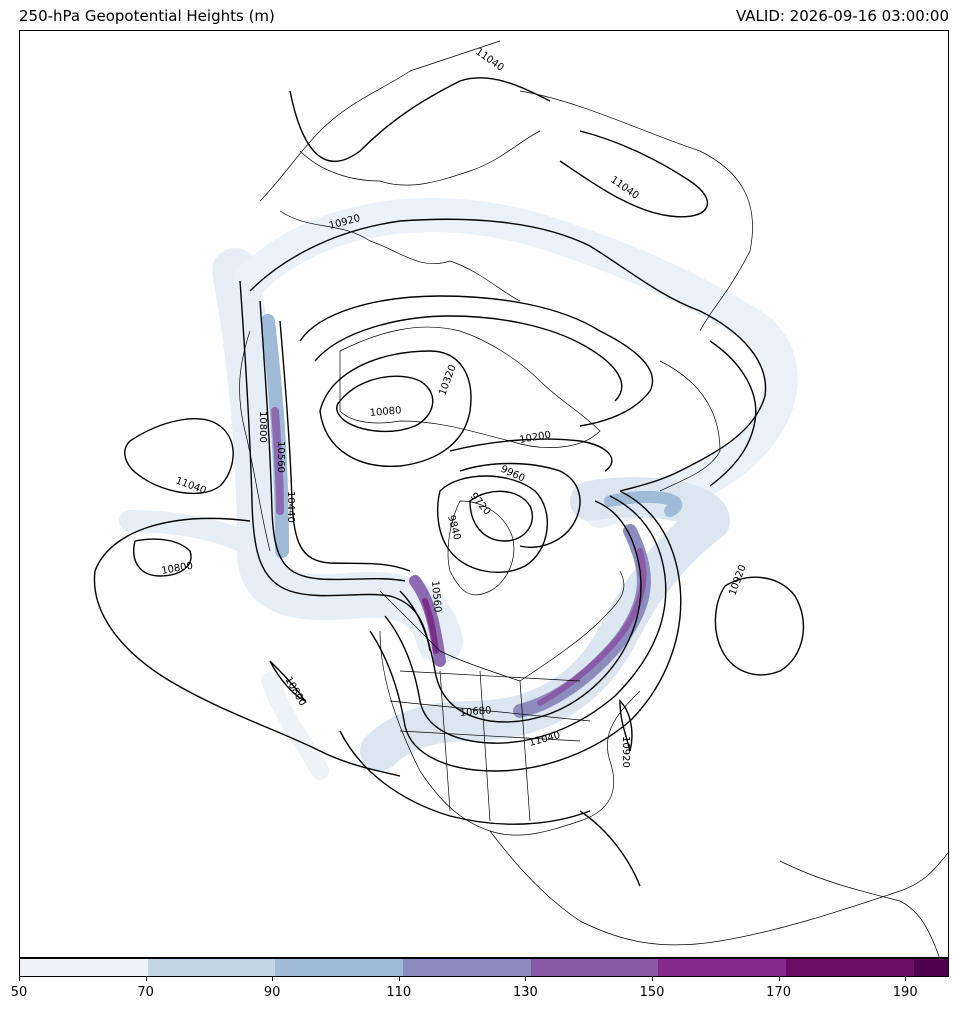 This screenshot has width=959, height=1011. Describe the element at coordinates (535, 438) in the screenshot. I see `contour-label: 10200` at that location.